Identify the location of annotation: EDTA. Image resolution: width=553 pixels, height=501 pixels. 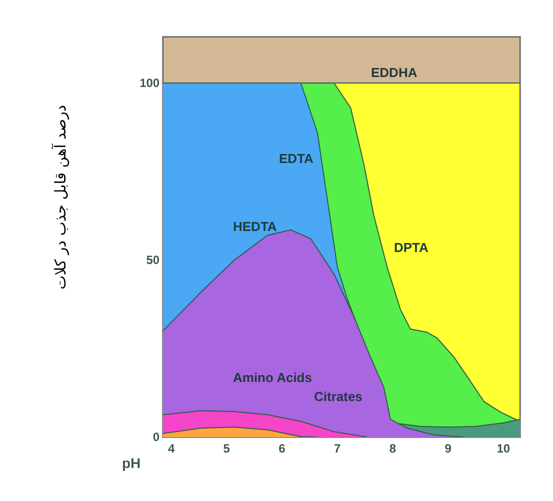
(296, 158).